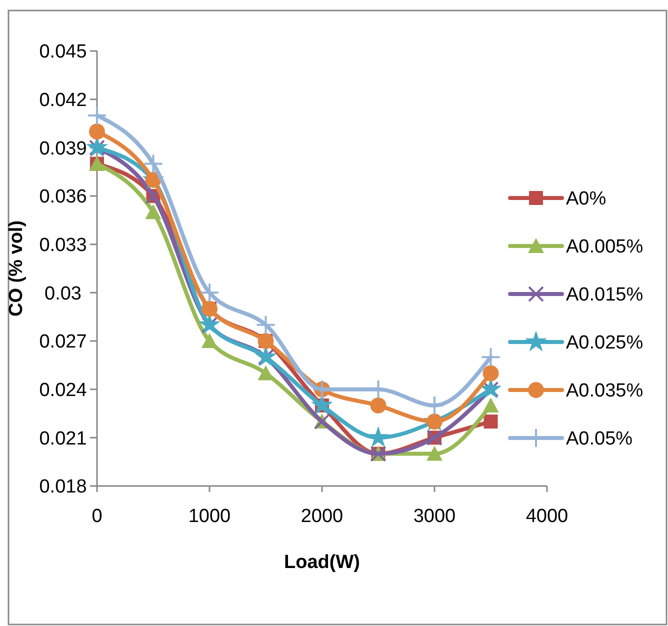 Image resolution: width=668 pixels, height=626 pixels. What do you see at coordinates (63, 439) in the screenshot?
I see `y-tick-label: 0.021` at bounding box center [63, 439].